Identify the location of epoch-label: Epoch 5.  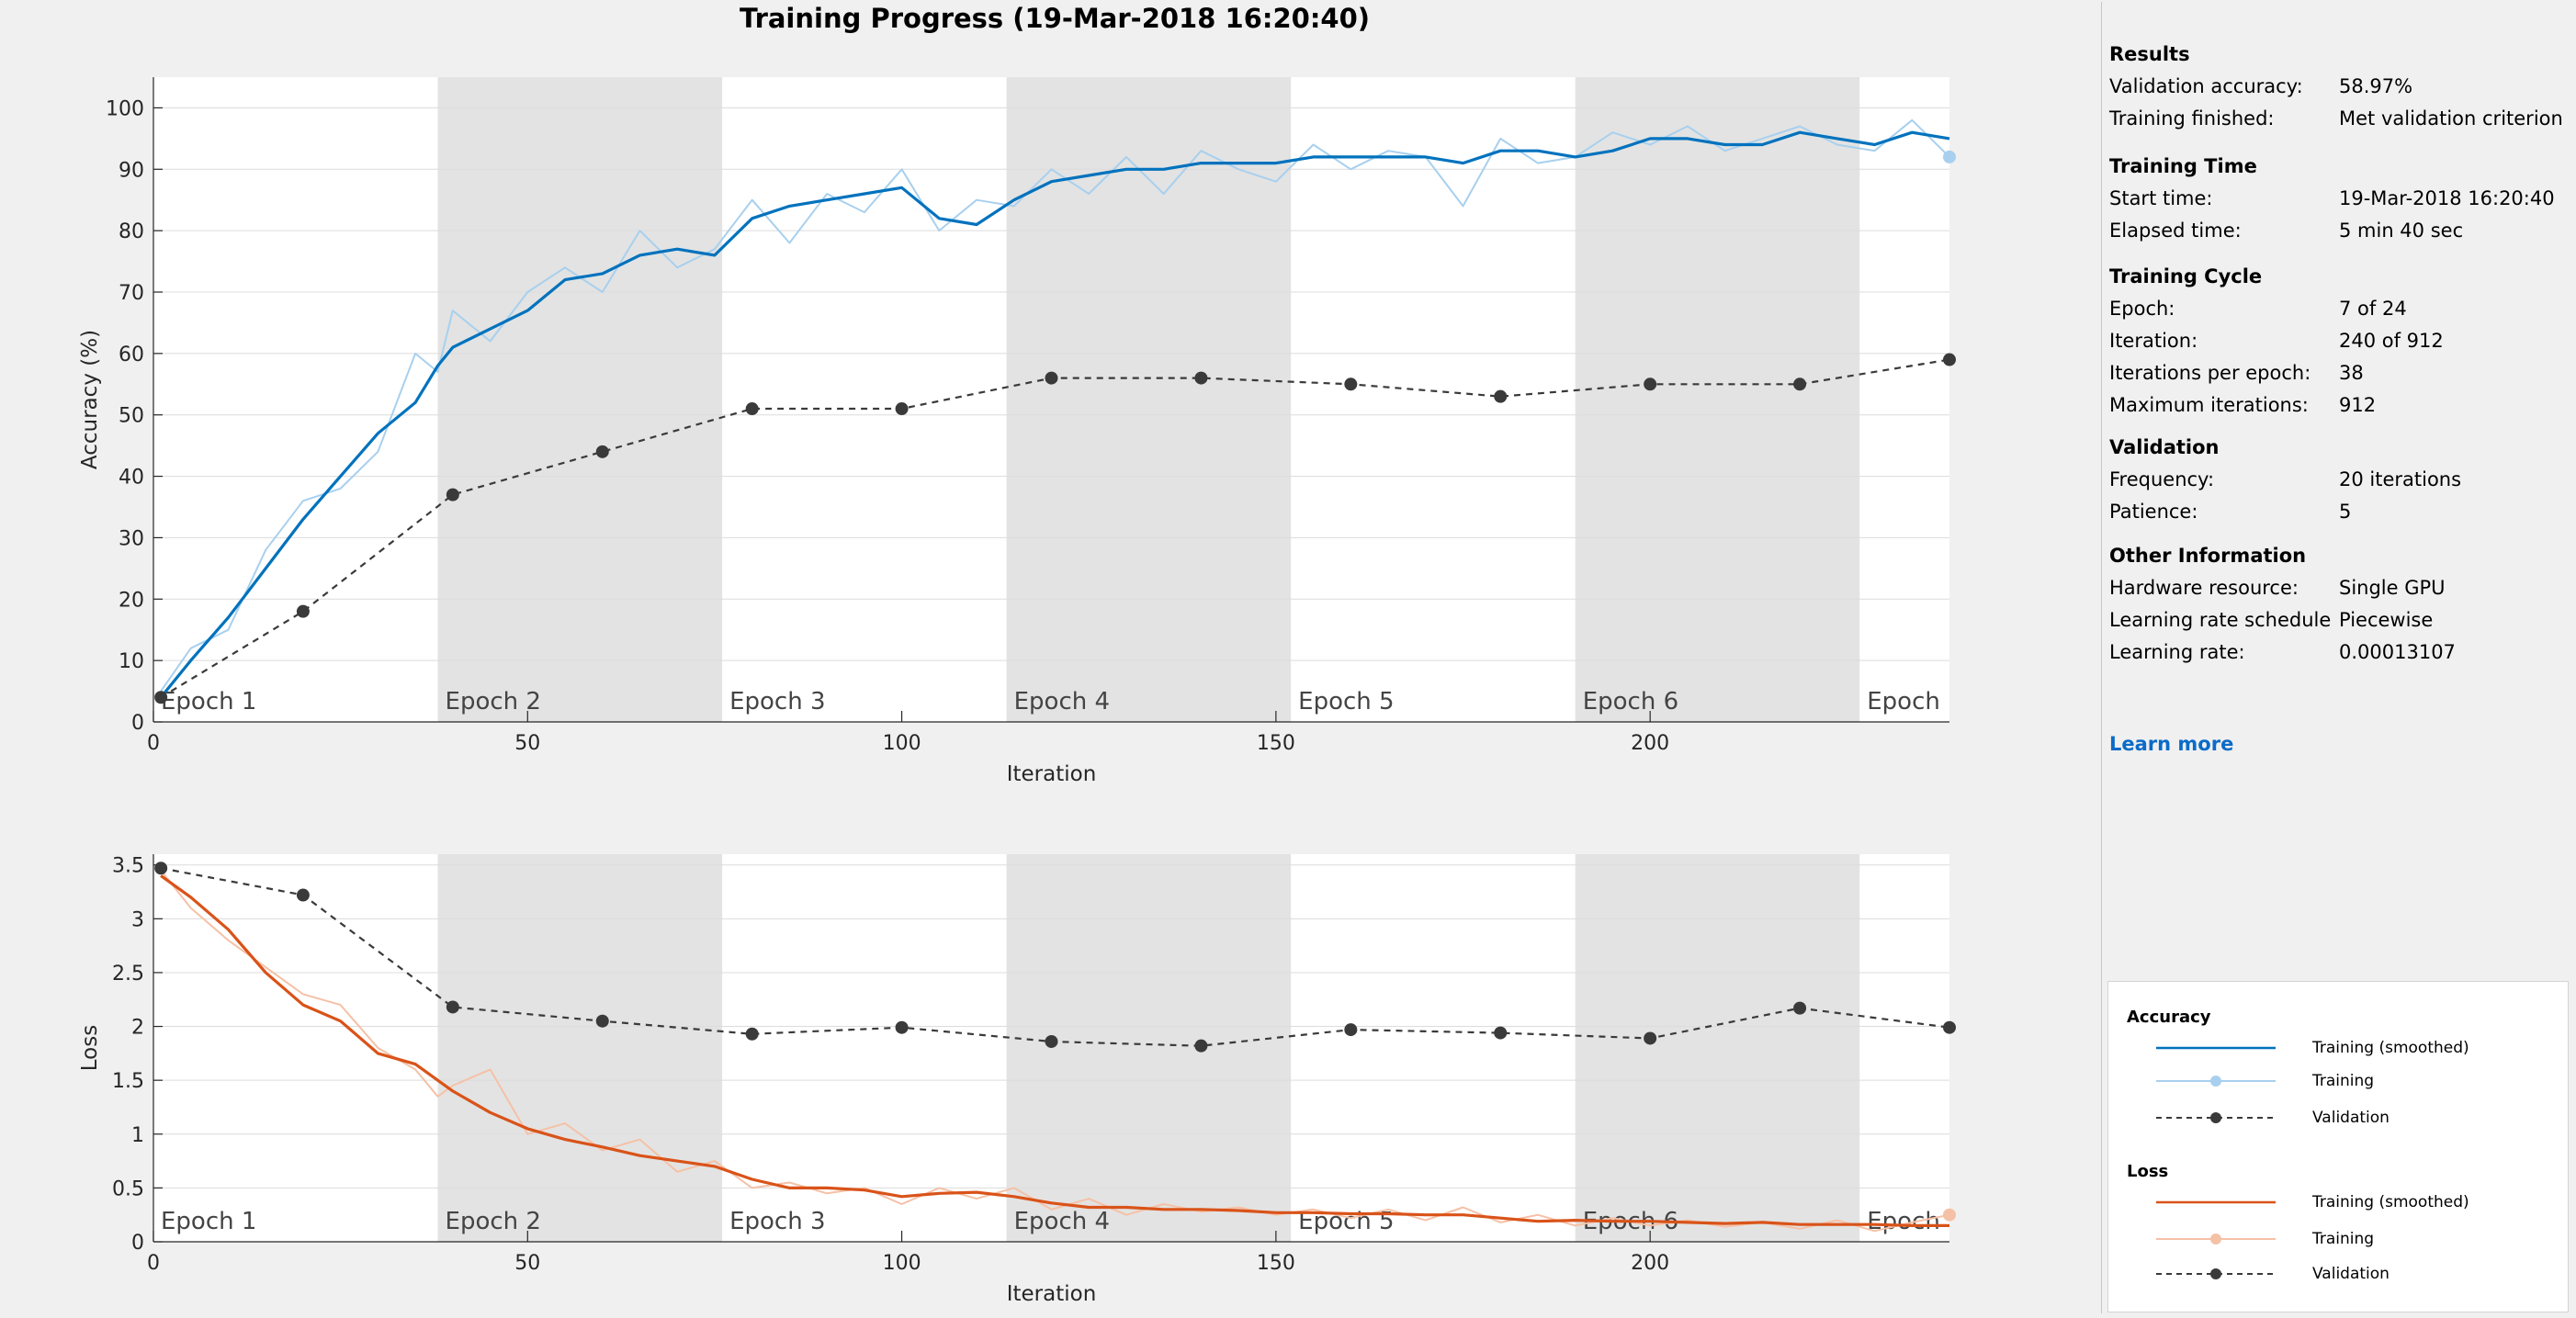
(1346, 701).